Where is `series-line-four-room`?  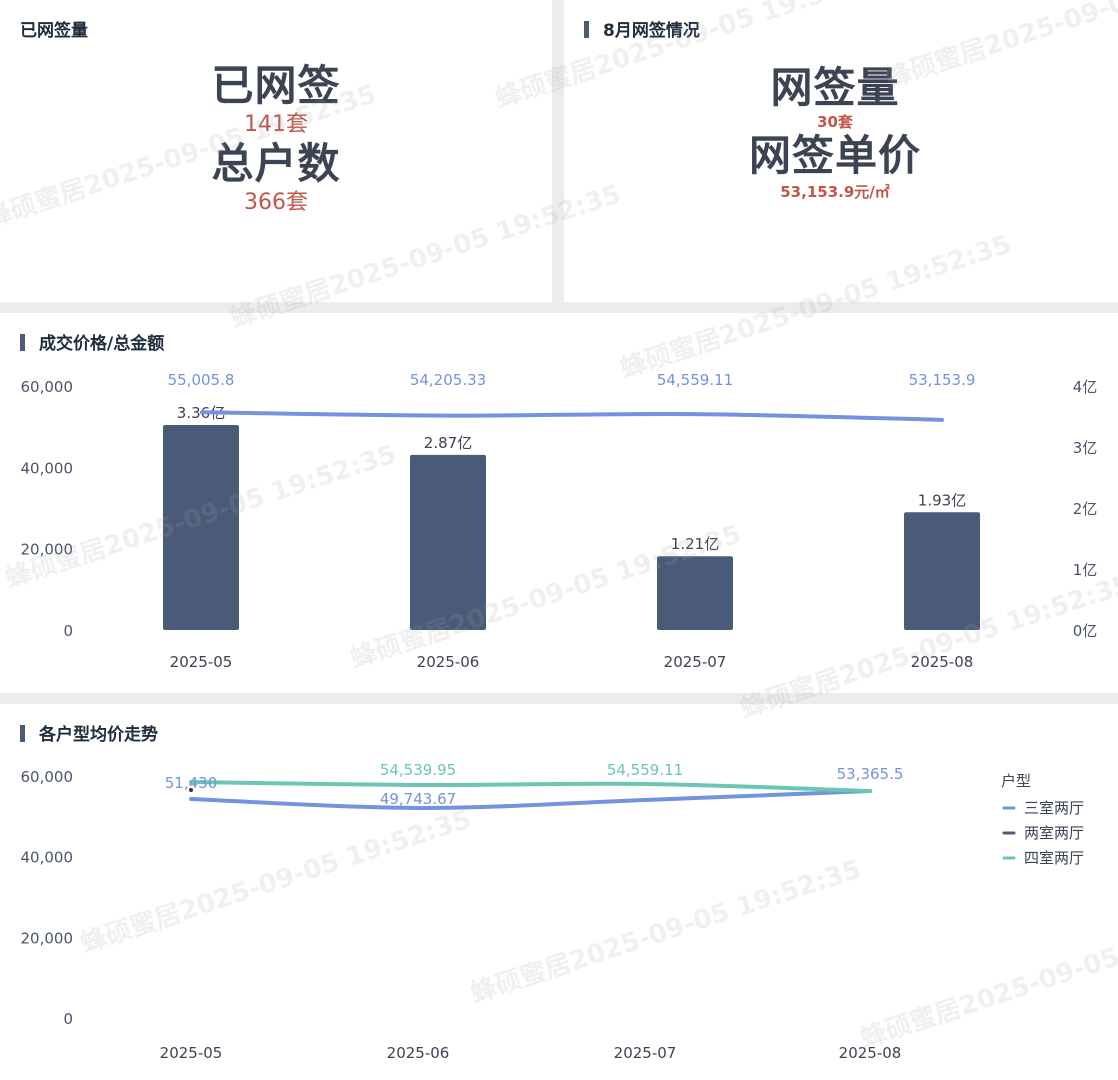 series-line-four-room is located at coordinates (530, 786).